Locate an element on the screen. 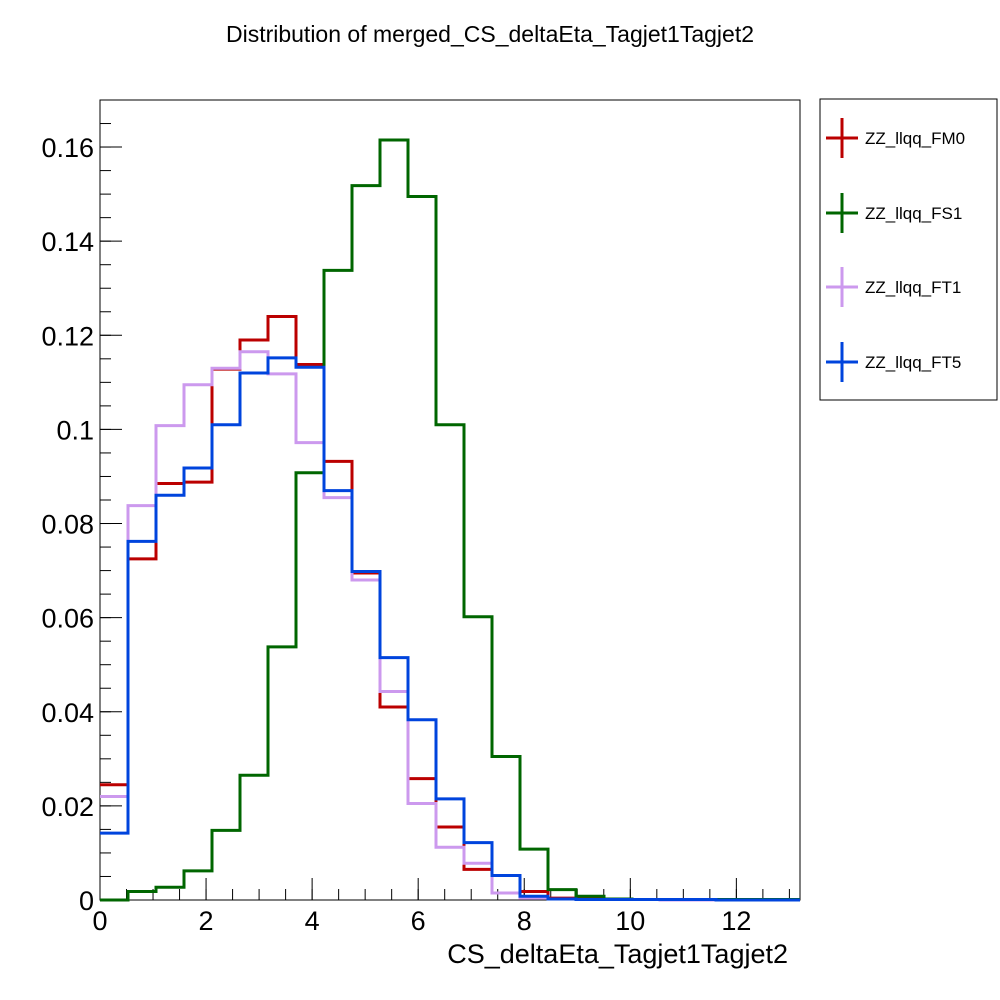 This screenshot has height=1000, width=1000. legend-entry: ZZ_llqq_FM0 is located at coordinates (895, 138).